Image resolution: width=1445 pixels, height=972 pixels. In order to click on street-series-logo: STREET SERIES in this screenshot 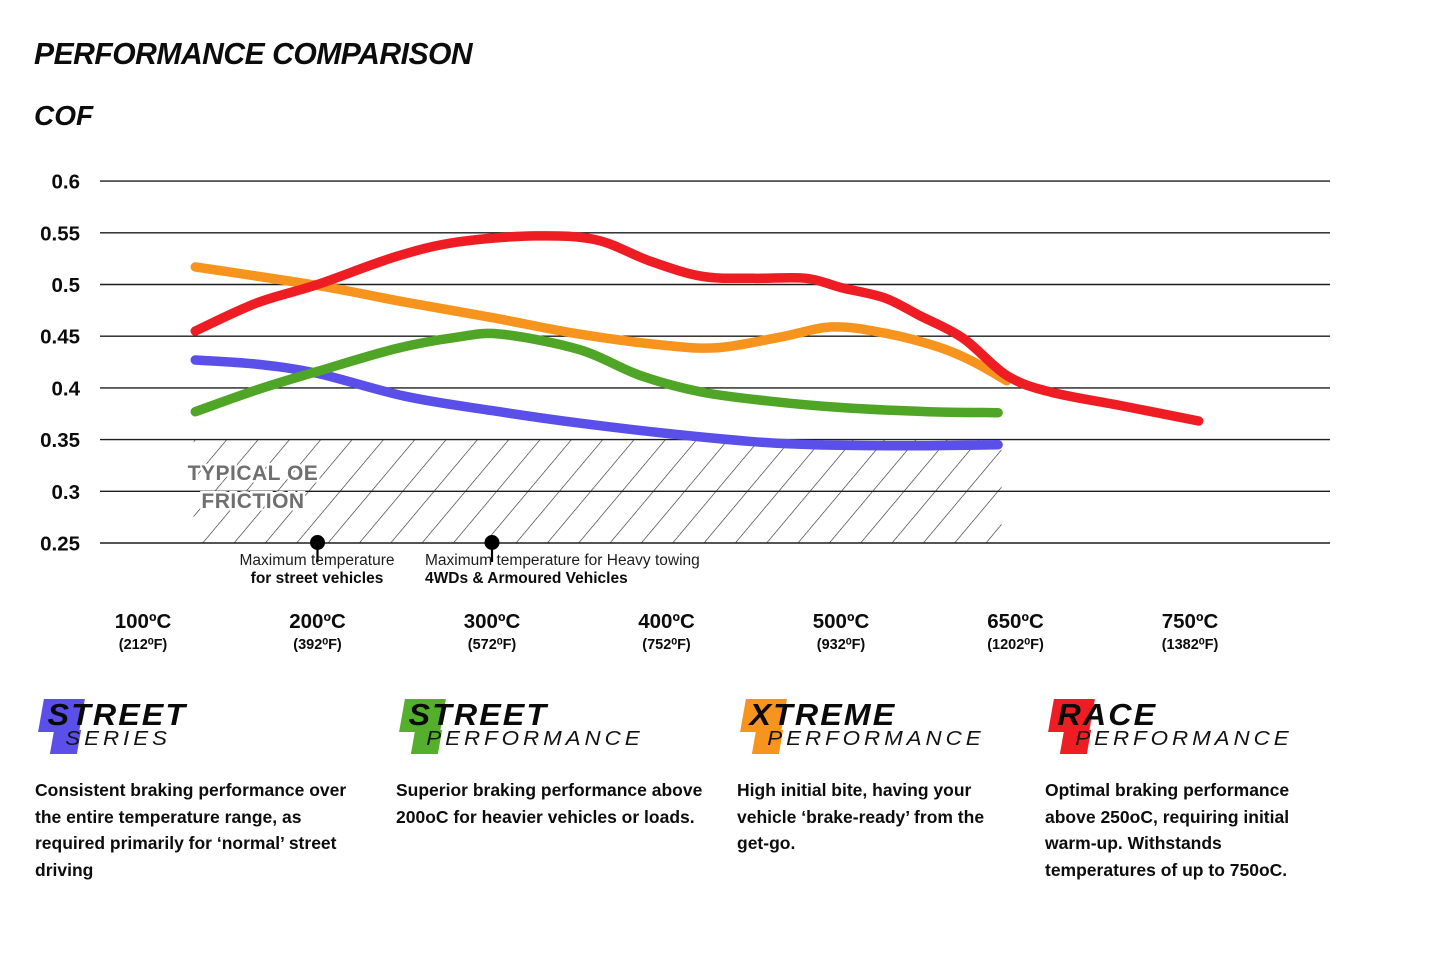, I will do `click(200, 730)`.